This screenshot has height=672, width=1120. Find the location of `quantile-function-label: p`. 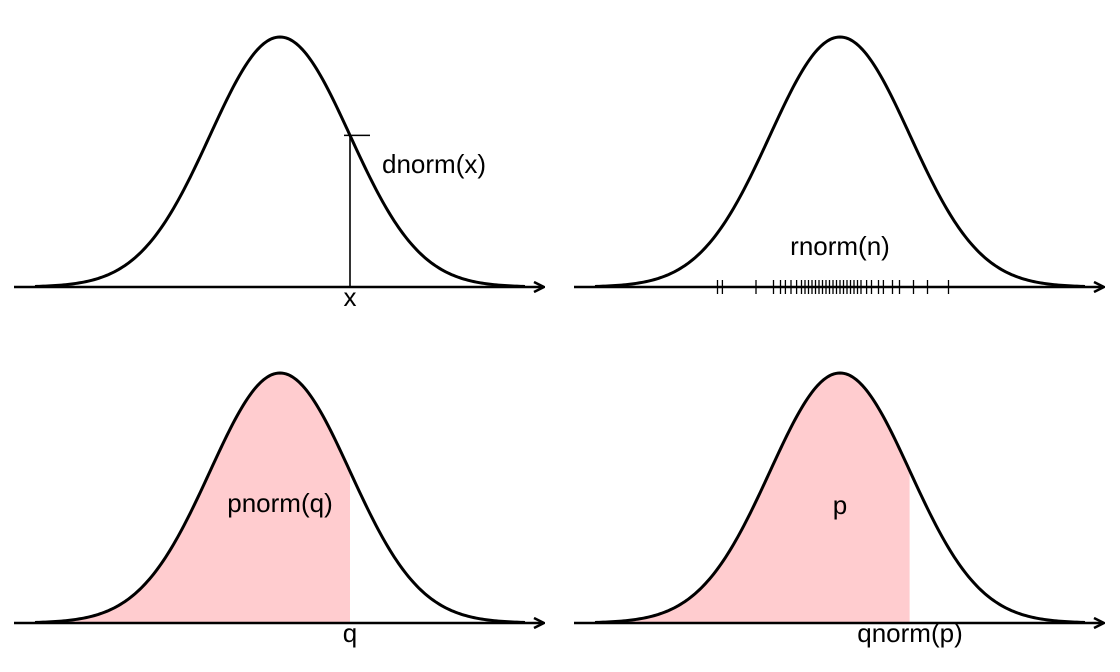

quantile-function-label: p is located at coordinates (840, 505).